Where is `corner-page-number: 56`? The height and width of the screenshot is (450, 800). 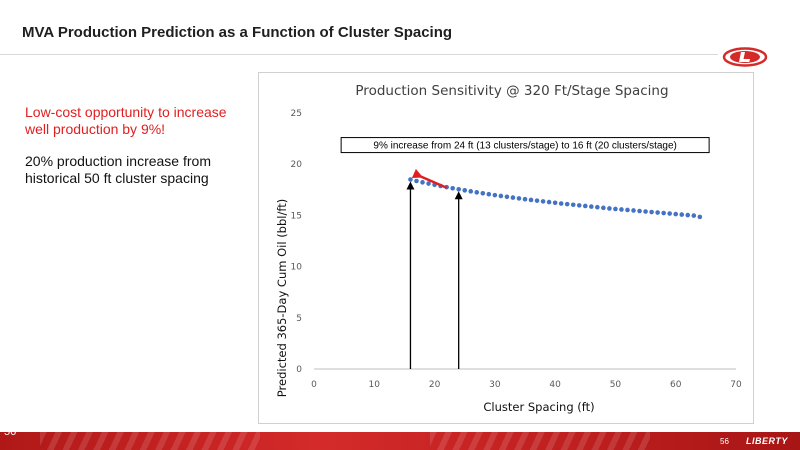
corner-page-number: 56 is located at coordinates (10, 432).